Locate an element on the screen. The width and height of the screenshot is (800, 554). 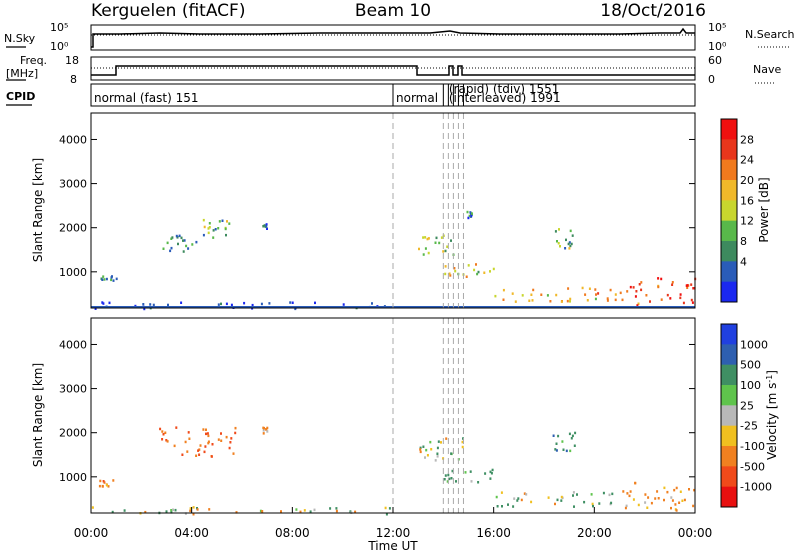
power-ylabel: Slant Range [km] is located at coordinates (38, 210).